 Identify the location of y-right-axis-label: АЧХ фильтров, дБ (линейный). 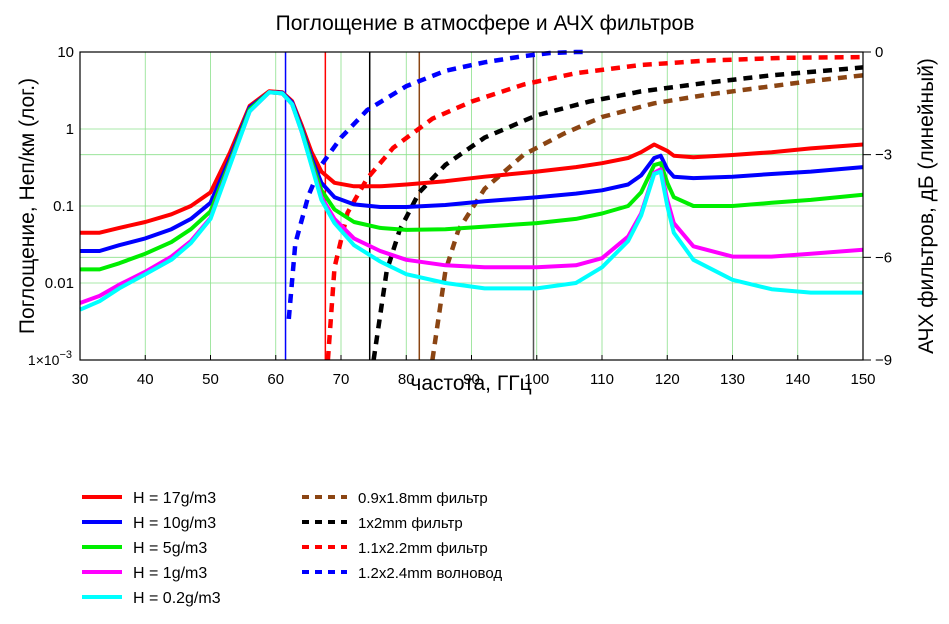
(926, 206).